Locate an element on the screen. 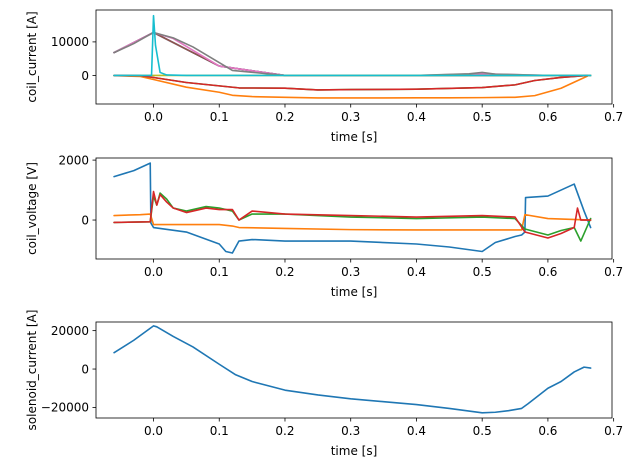  y-axis-label: solenoid_current [A] is located at coordinates (32, 370).